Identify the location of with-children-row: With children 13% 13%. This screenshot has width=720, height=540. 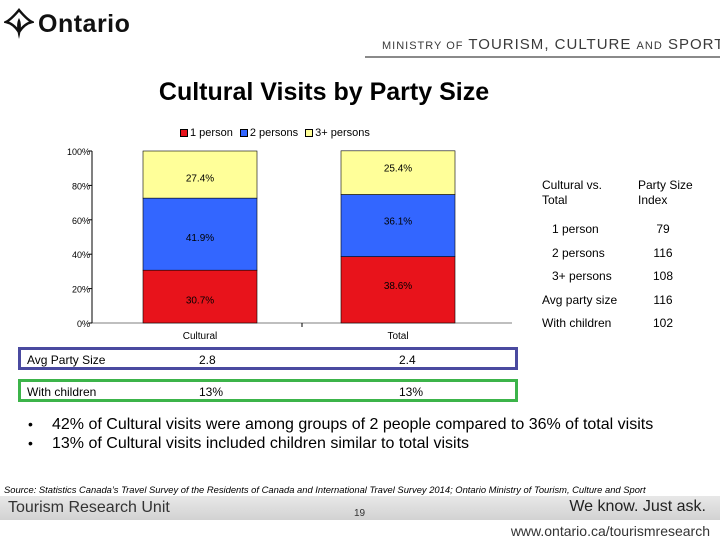
(268, 390).